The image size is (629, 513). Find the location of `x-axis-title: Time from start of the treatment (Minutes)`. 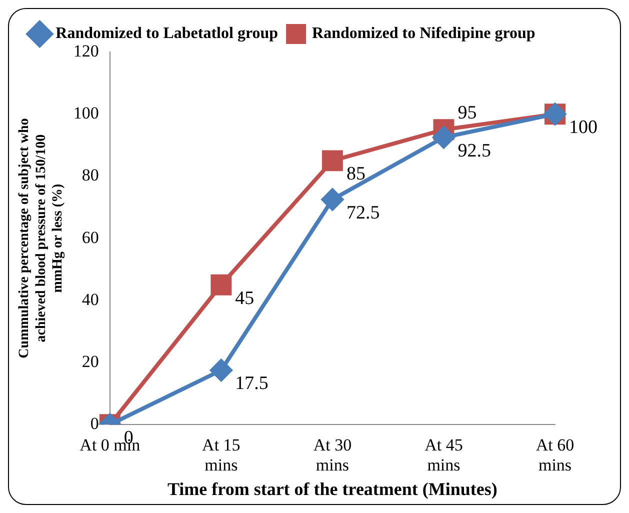

x-axis-title: Time from start of the treatment (Minutes) is located at coordinates (332, 488).